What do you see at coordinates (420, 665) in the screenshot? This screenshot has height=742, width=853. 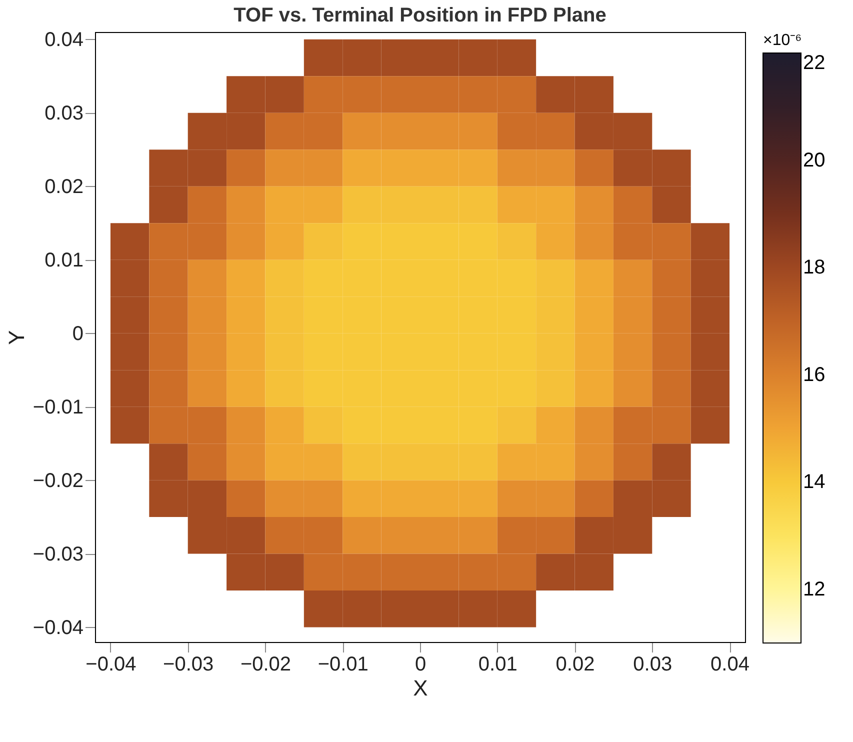 I see `x-tick-label: 0` at bounding box center [420, 665].